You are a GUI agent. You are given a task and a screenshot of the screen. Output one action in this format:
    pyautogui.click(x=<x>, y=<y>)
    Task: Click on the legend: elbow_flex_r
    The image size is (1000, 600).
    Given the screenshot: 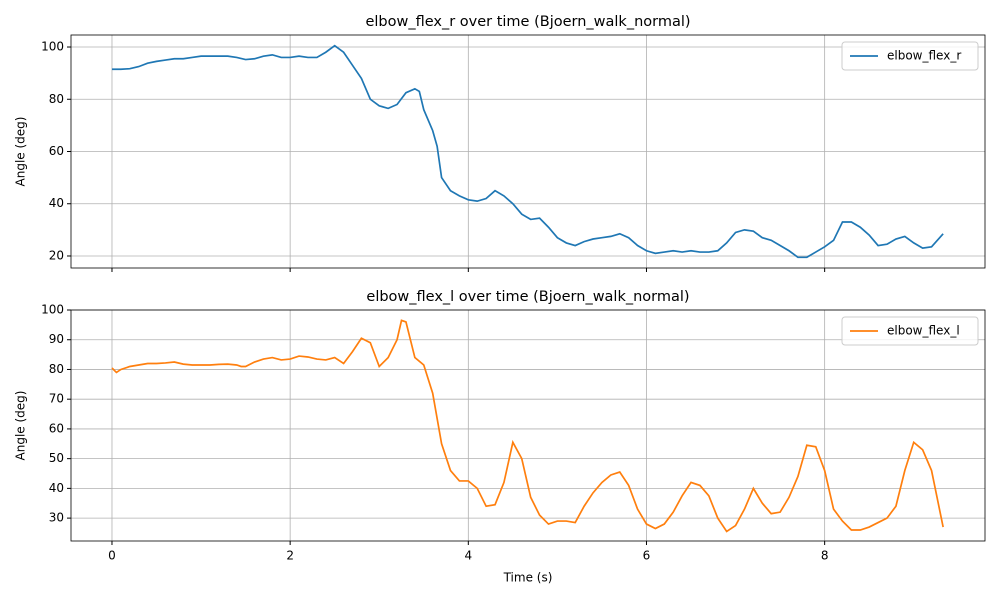 What is the action you would take?
    pyautogui.click(x=910, y=56)
    